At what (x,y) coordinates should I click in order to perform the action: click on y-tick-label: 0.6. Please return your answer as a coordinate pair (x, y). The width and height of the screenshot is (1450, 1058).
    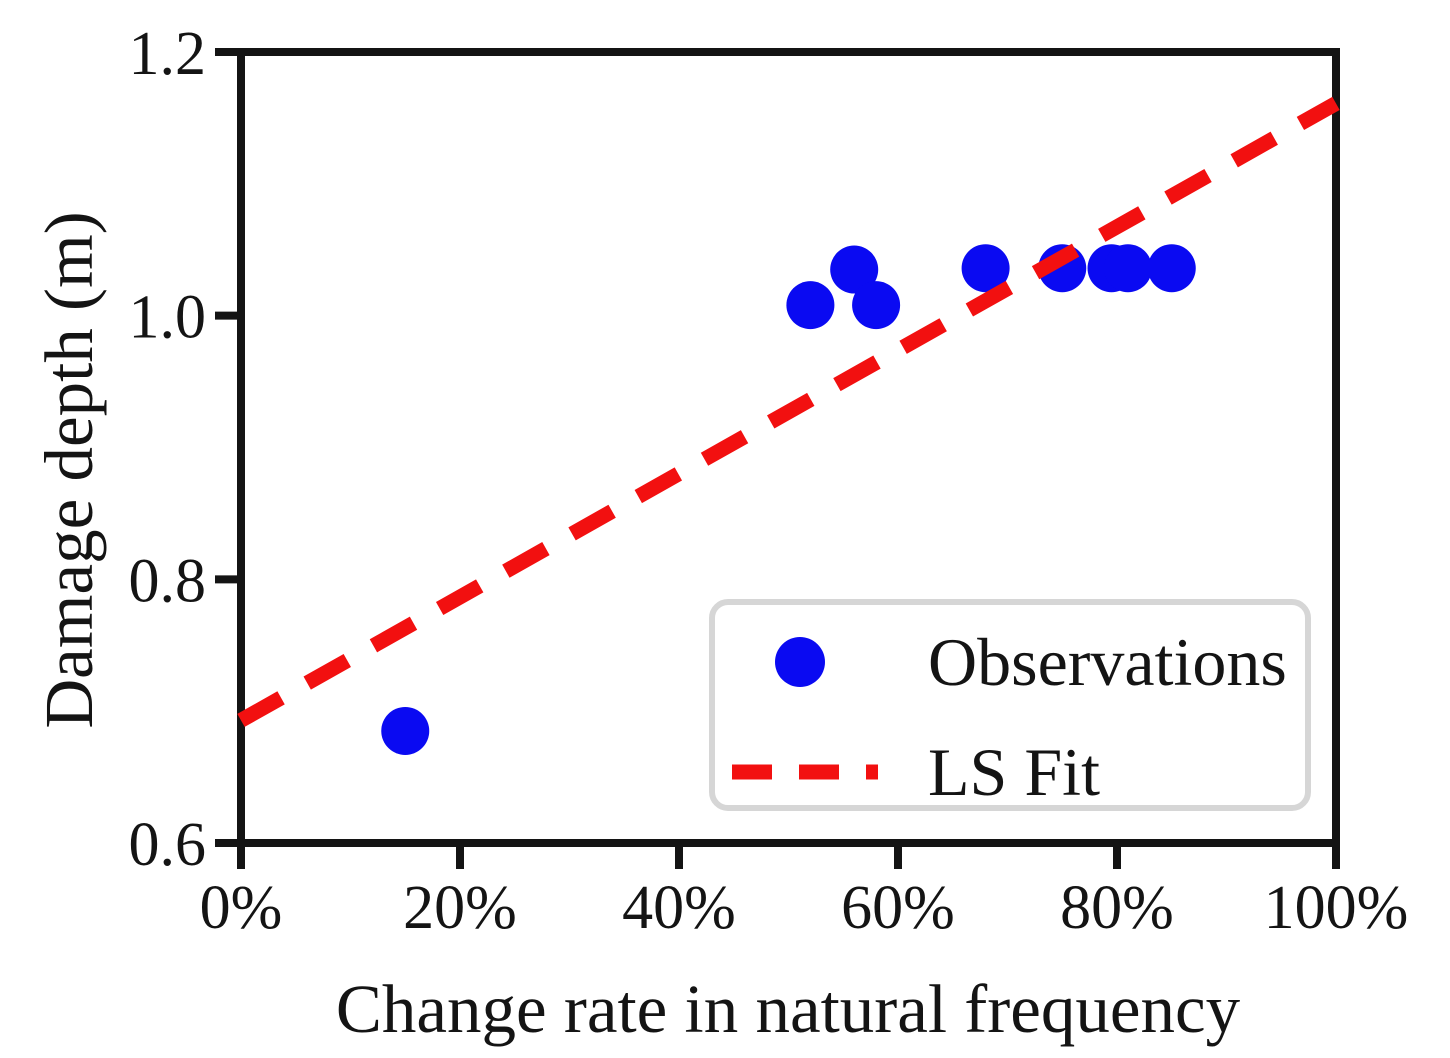
    Looking at the image, I should click on (168, 845).